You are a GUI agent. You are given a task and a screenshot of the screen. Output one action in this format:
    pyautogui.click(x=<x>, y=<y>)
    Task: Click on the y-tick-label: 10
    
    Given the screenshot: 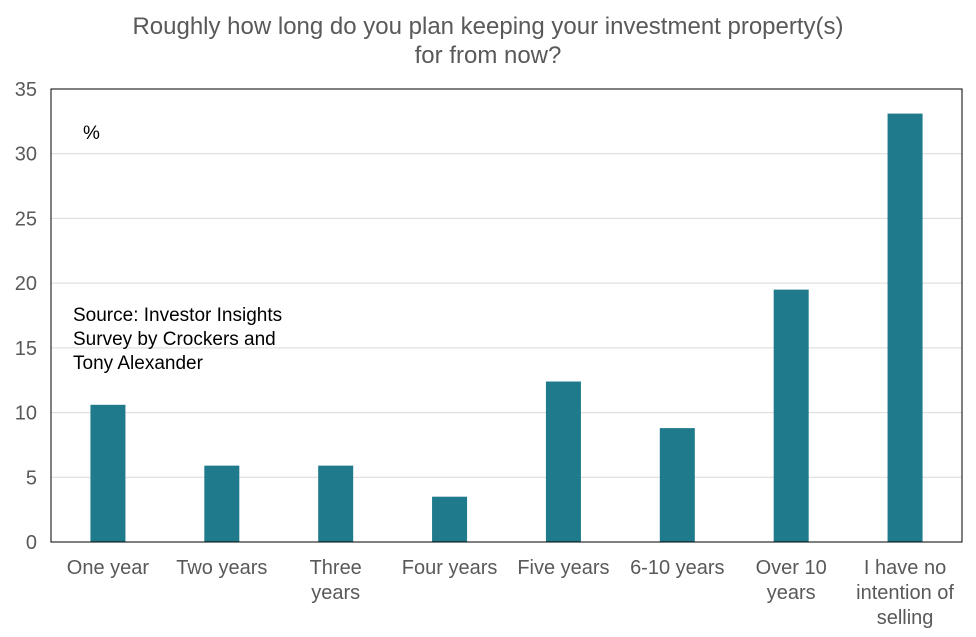 What is the action you would take?
    pyautogui.click(x=26, y=414)
    